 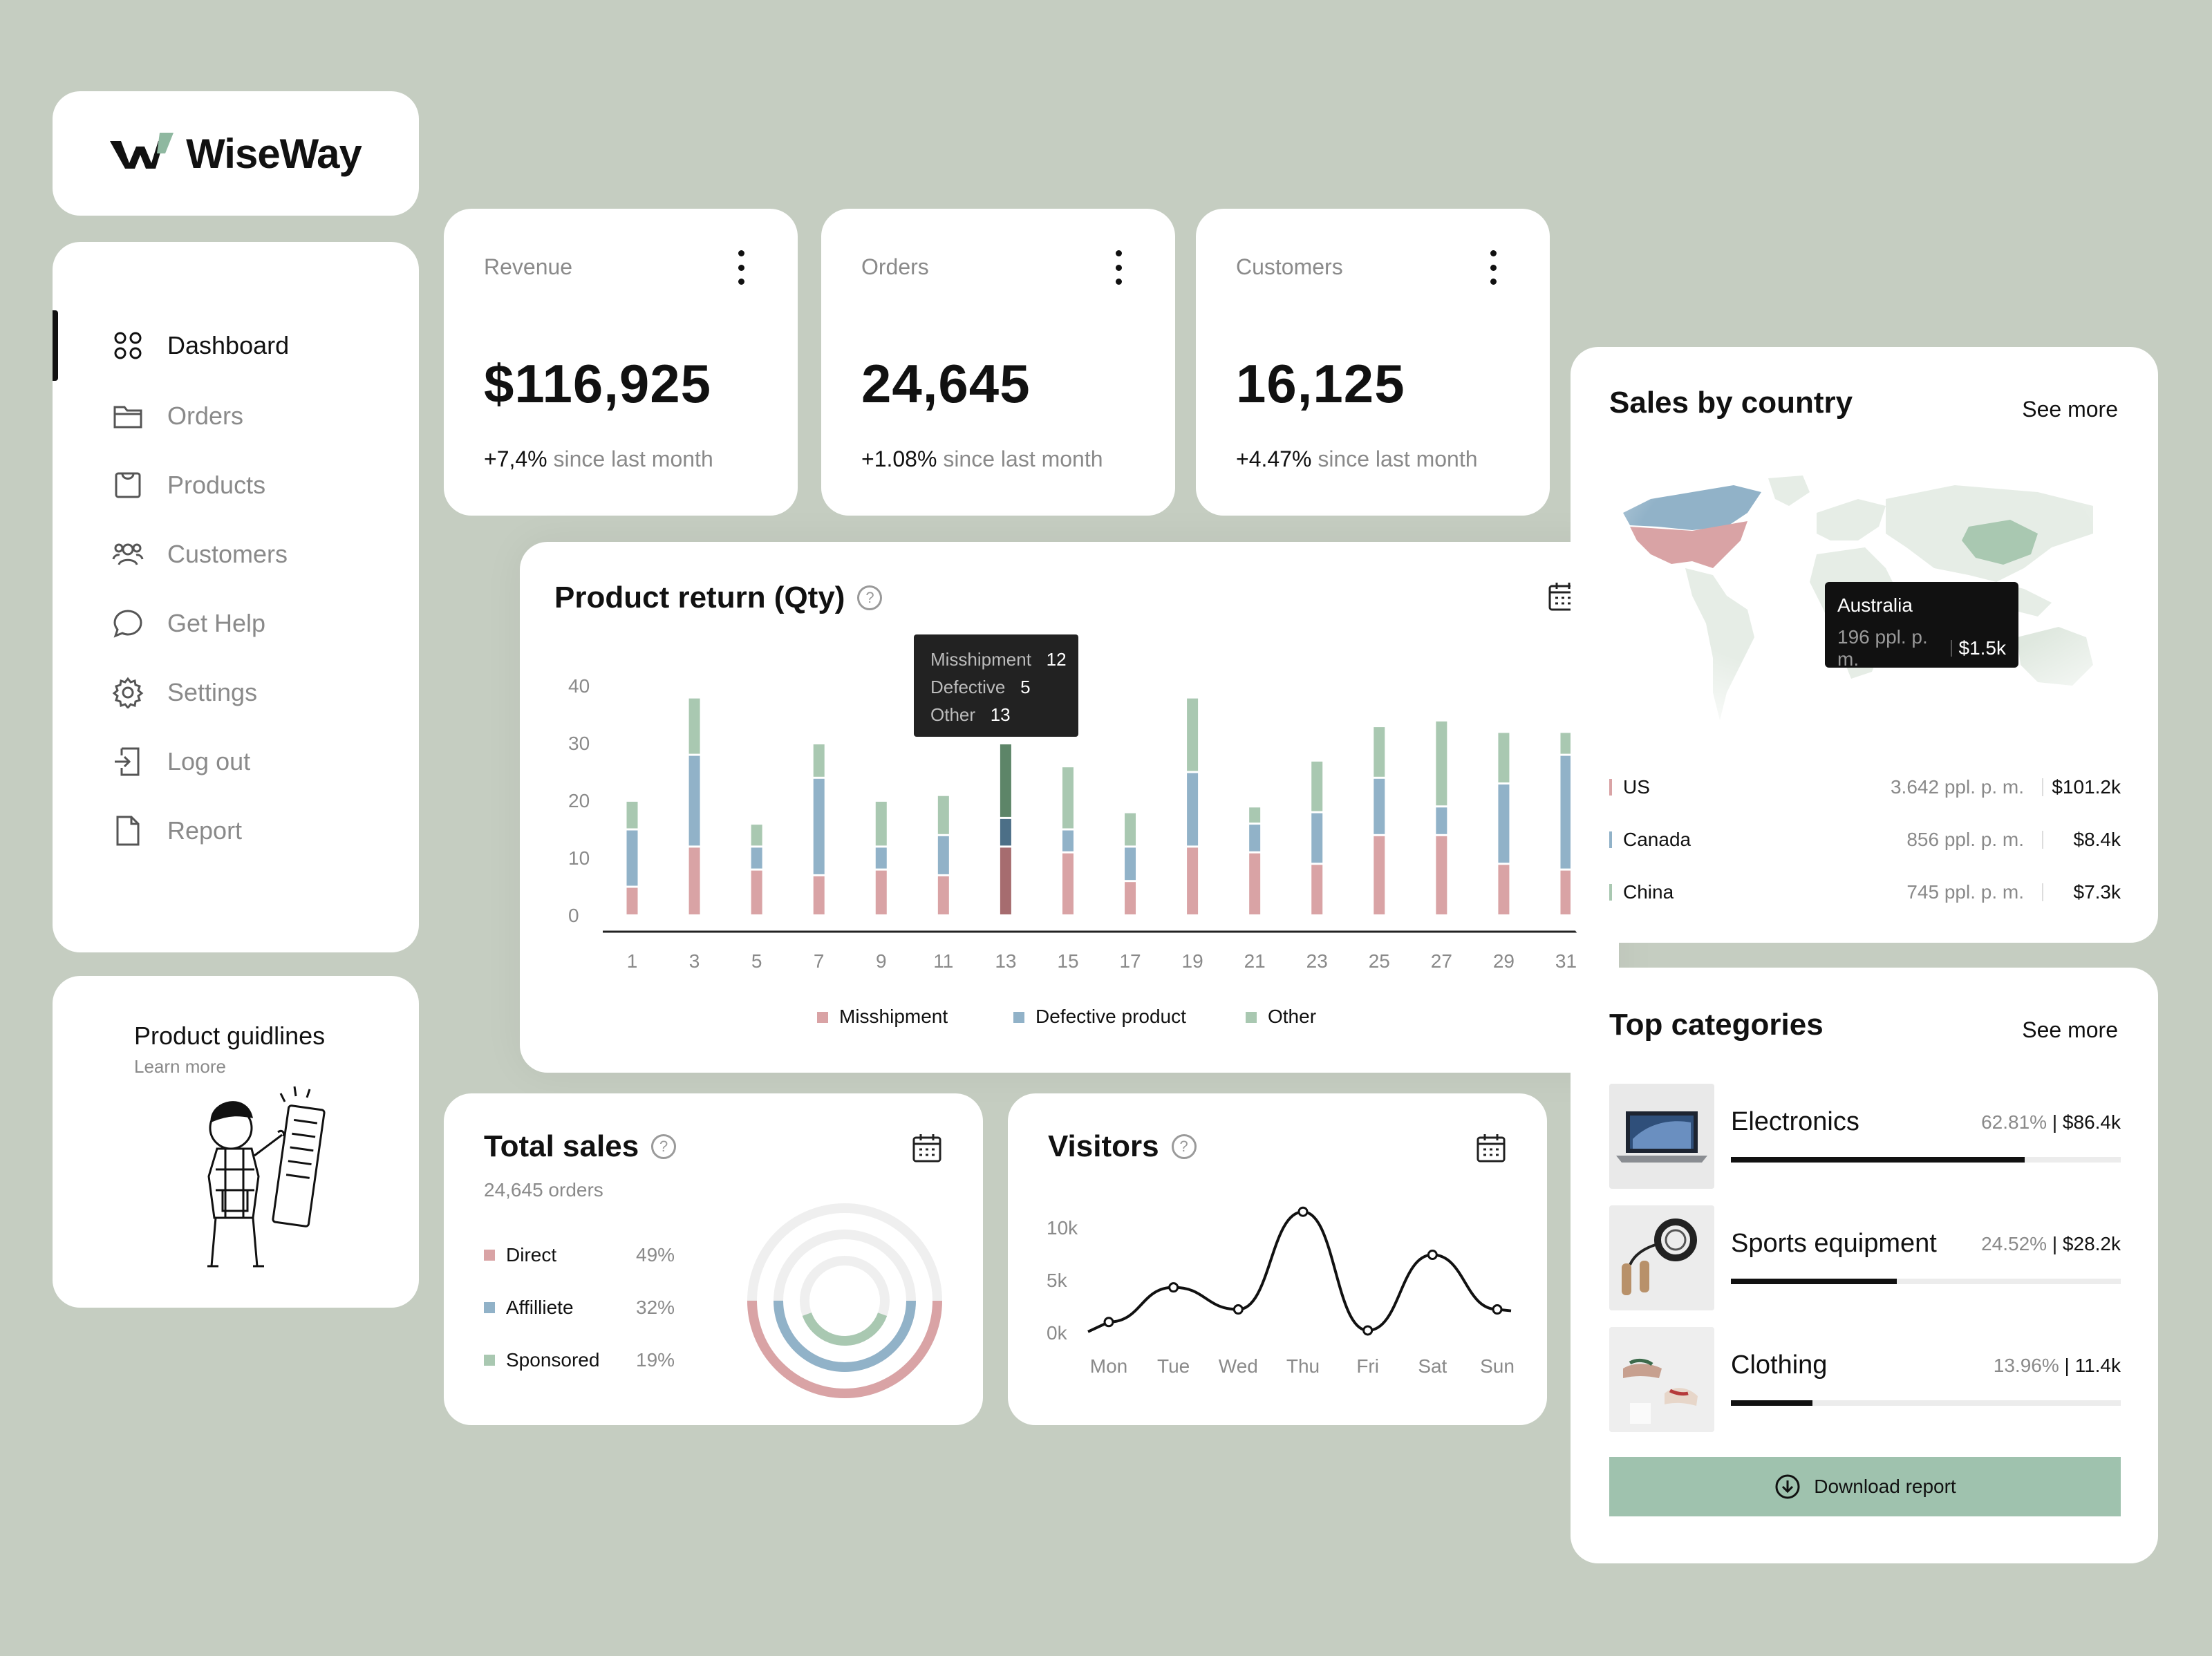 What do you see at coordinates (2051, 1243) in the screenshot?
I see `category-stat: 24.52% | $28.2k` at bounding box center [2051, 1243].